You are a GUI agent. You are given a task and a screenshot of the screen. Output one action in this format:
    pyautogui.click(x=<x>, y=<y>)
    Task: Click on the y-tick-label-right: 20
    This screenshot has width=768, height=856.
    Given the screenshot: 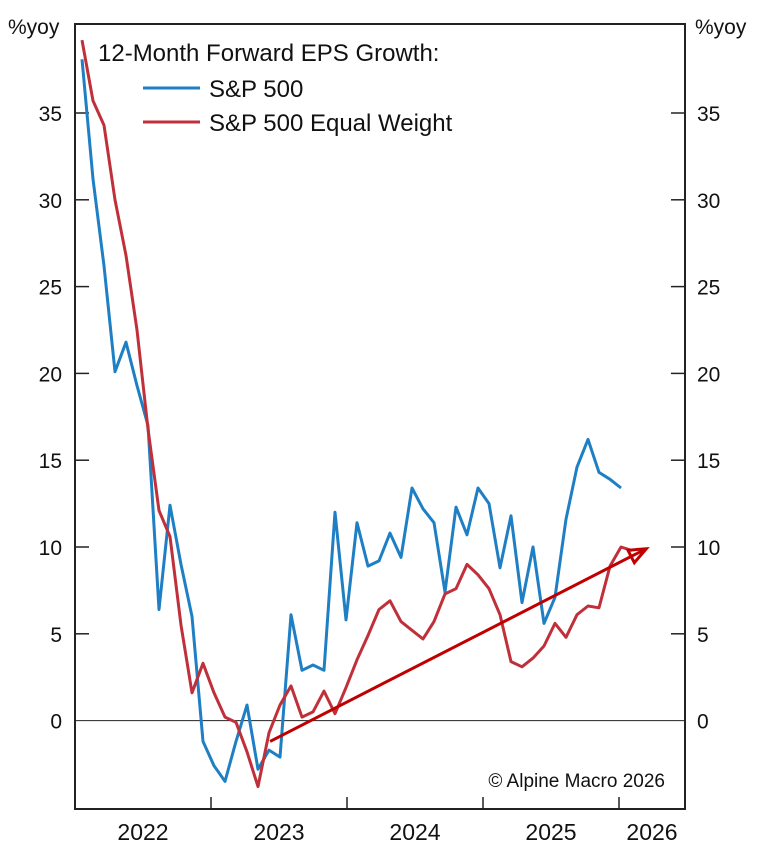 What is the action you would take?
    pyautogui.click(x=708, y=374)
    